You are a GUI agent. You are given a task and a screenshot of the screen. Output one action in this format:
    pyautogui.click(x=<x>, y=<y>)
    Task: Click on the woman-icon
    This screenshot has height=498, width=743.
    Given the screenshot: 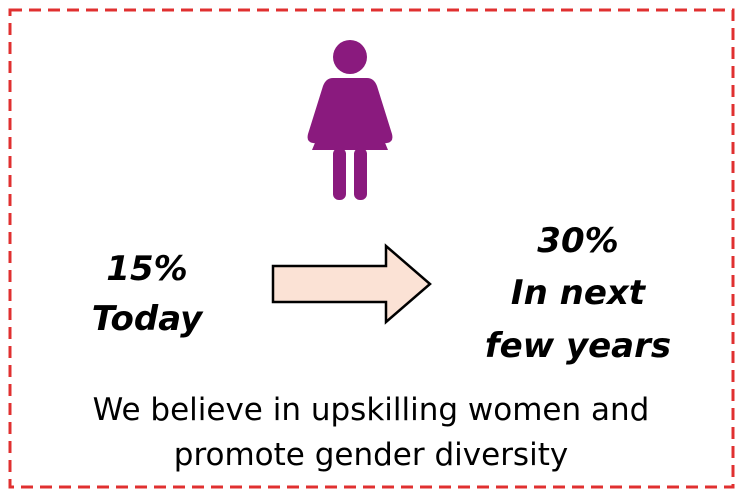 What is the action you would take?
    pyautogui.click(x=350, y=120)
    